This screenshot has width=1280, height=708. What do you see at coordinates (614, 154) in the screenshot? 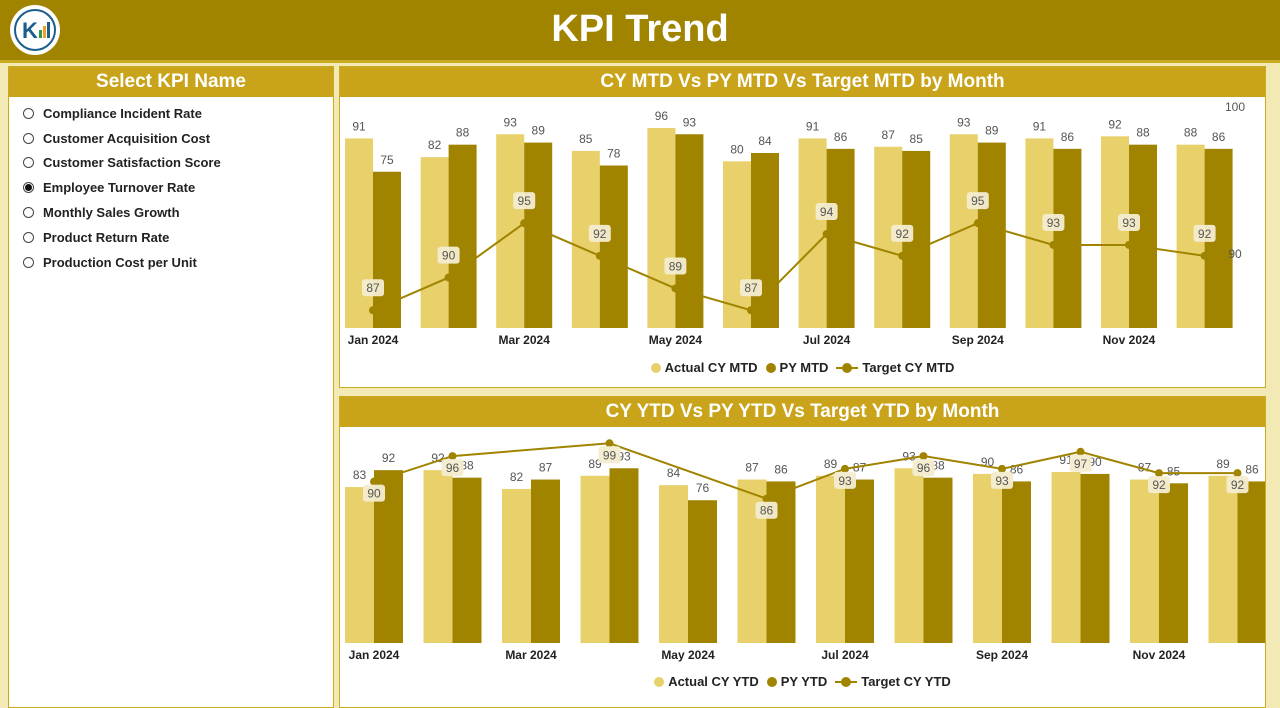
I see `data-label-py: 78` at bounding box center [614, 154].